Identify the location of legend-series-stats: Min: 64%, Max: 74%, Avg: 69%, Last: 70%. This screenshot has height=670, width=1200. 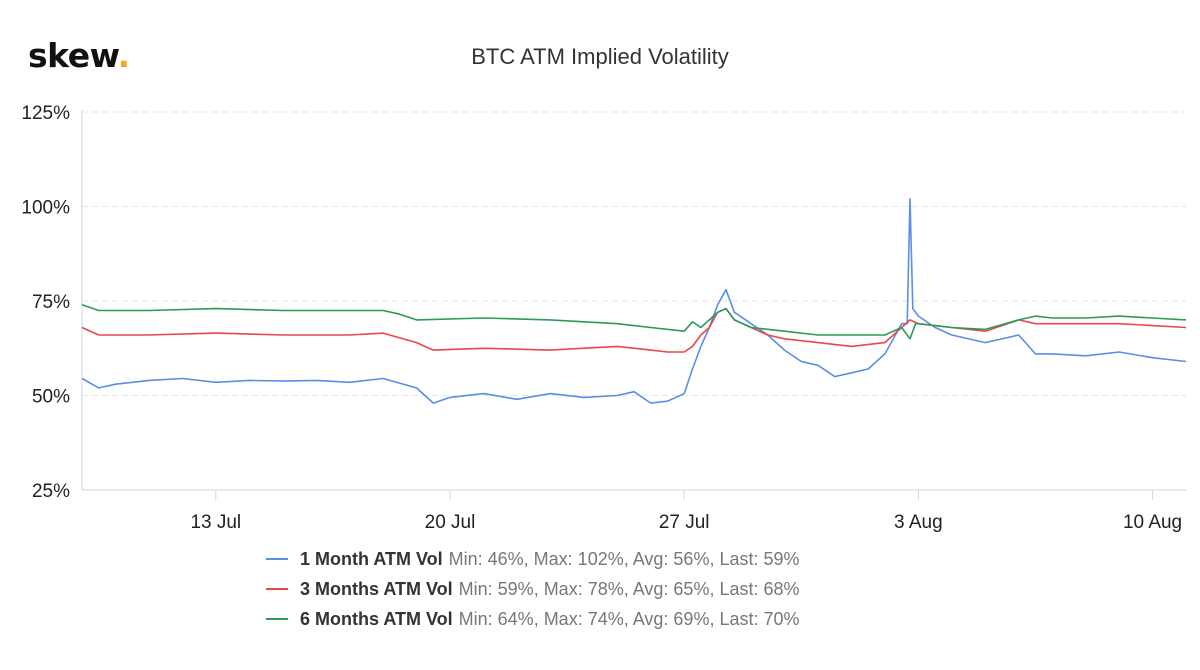
(629, 618).